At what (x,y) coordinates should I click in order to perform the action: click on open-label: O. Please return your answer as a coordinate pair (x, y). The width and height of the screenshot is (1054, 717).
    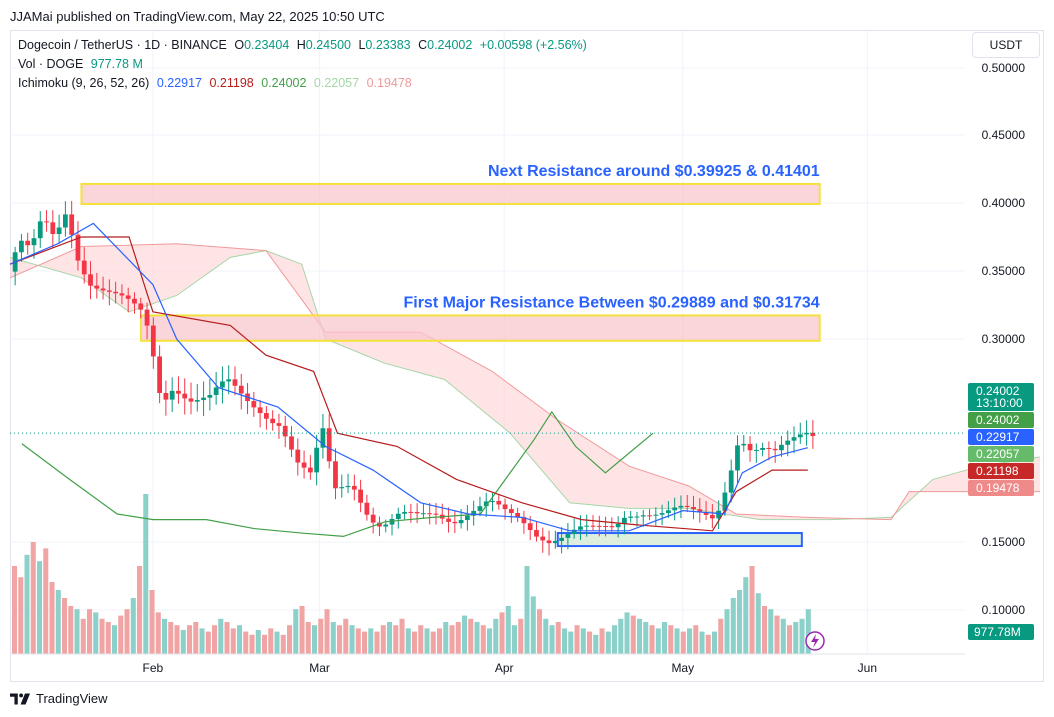
    Looking at the image, I should click on (239, 45).